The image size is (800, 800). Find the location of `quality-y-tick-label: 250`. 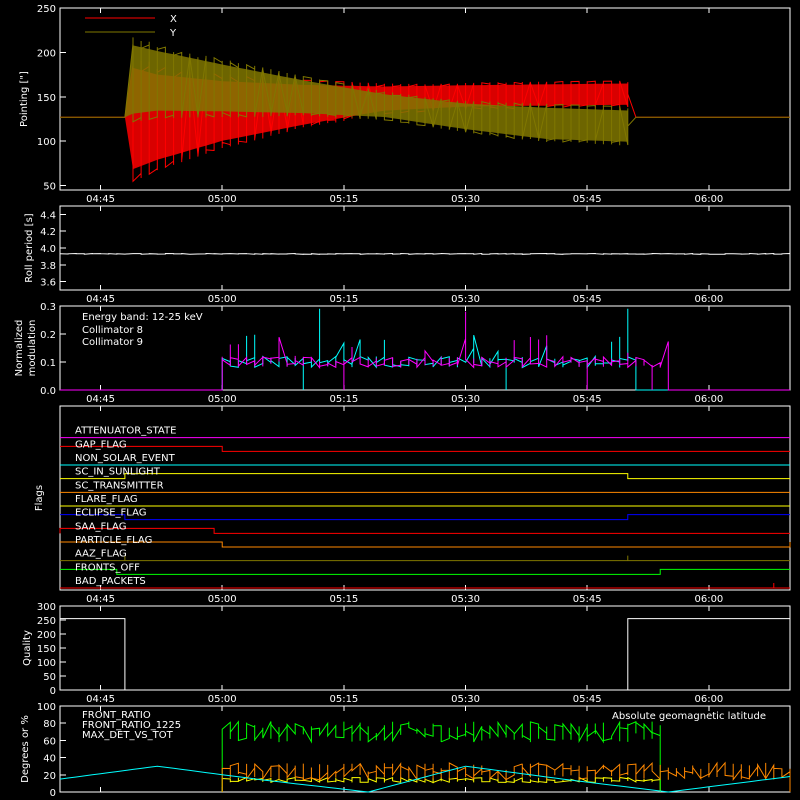

quality-y-tick-label: 250 is located at coordinates (46, 621).